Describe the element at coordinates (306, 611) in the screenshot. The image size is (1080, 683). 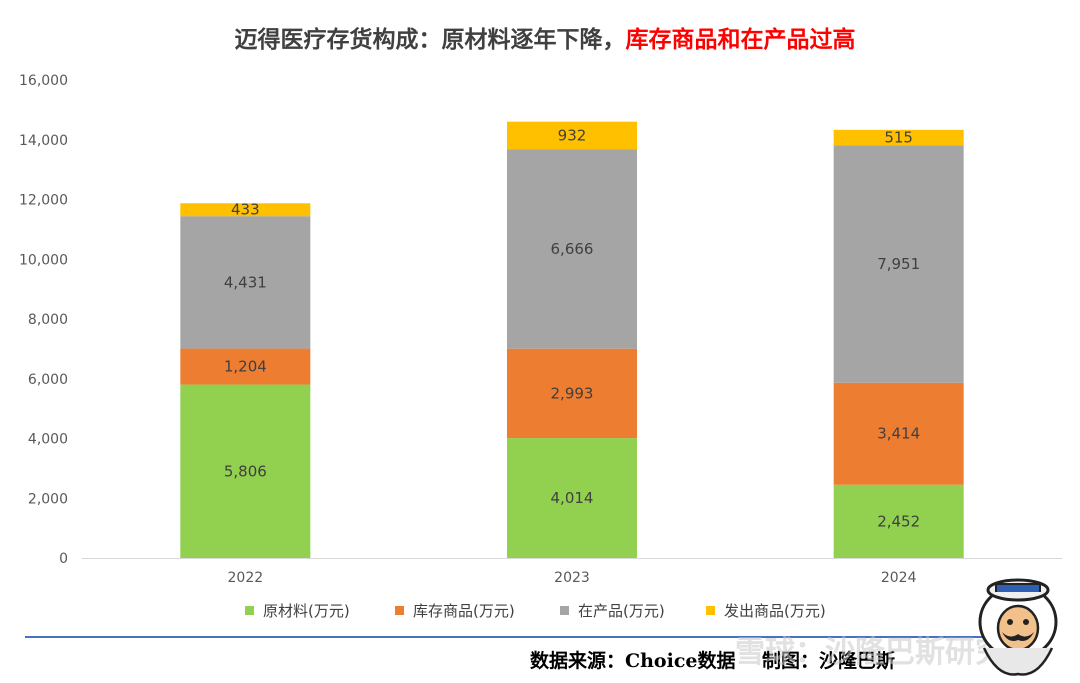
I see `legend-label: 原材料(万元)` at that location.